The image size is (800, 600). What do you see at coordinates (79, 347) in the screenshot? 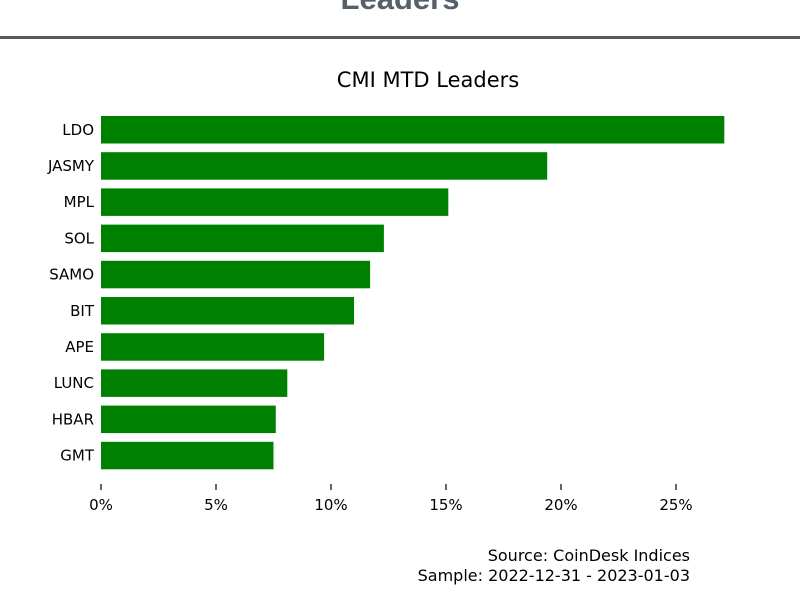
I see `y-tick-label: APE` at bounding box center [79, 347].